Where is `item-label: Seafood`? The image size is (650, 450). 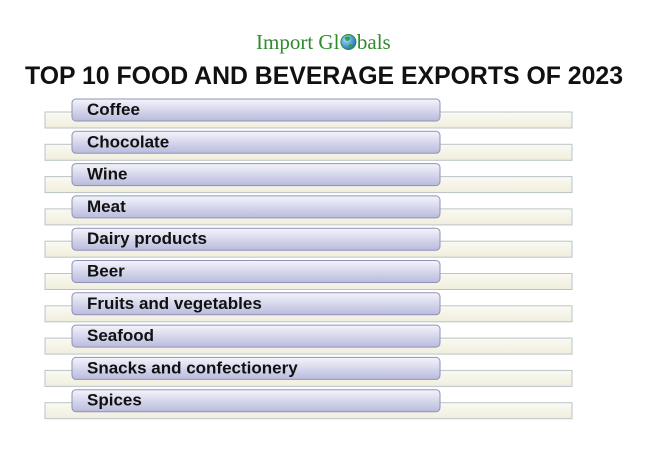 item-label: Seafood is located at coordinates (120, 335).